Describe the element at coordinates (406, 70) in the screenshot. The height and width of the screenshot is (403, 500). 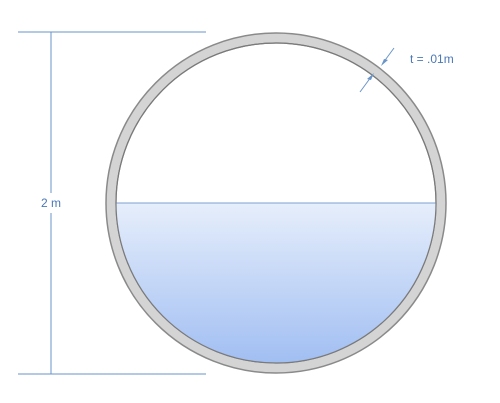
I see `thickness-dimension: t = .01m` at that location.